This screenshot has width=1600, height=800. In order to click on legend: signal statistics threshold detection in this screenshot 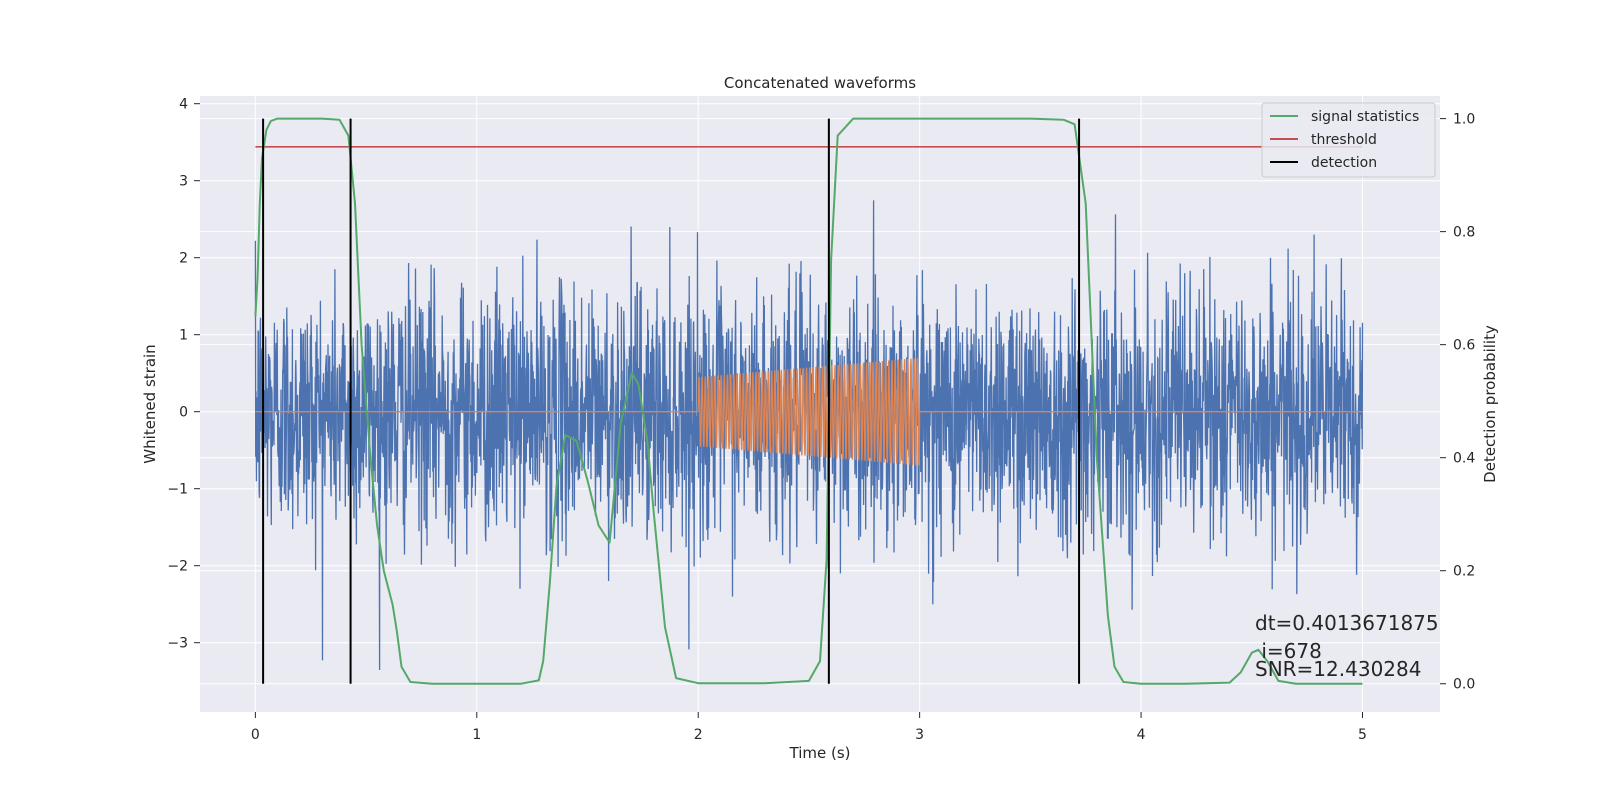, I will do `click(1348, 140)`.